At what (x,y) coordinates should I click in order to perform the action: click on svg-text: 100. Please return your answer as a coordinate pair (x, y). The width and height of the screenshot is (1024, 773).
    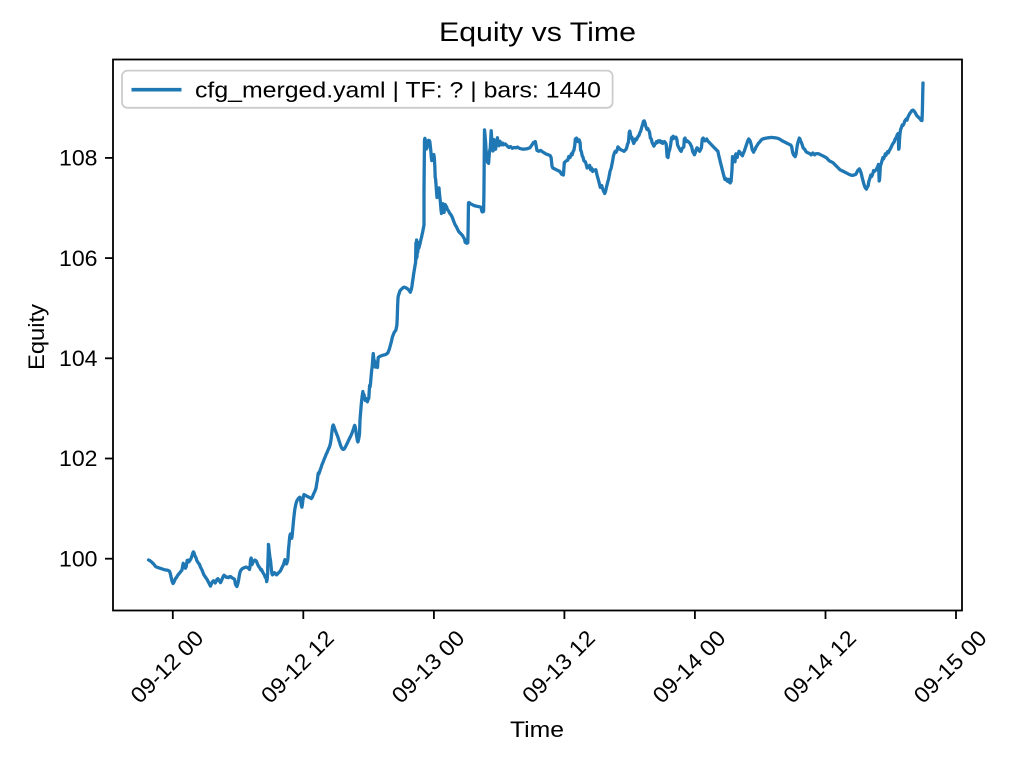
    Looking at the image, I should click on (78, 558).